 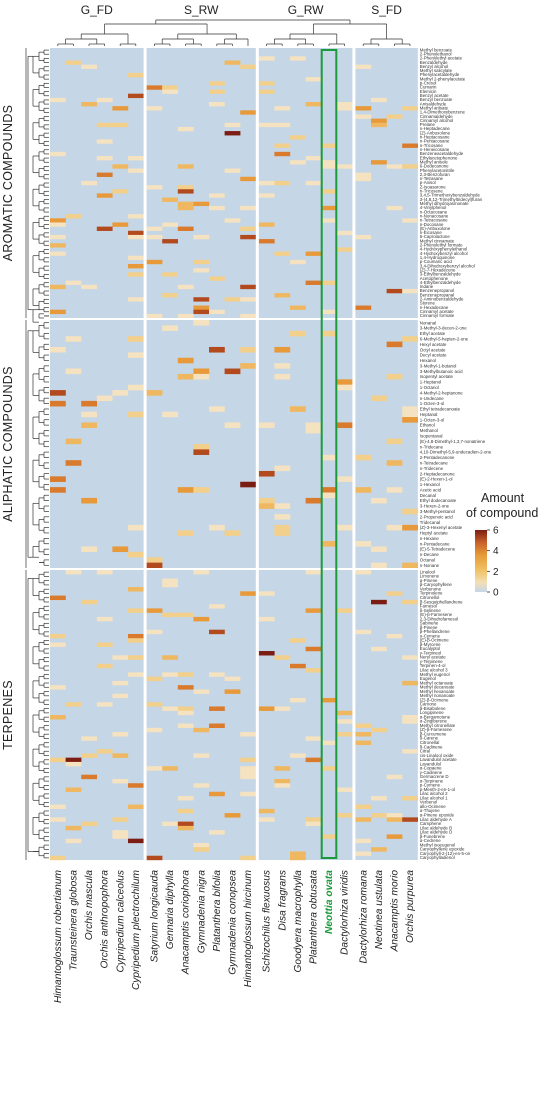 I want to click on compound-label: allo-Ocimene, so click(x=433, y=806).